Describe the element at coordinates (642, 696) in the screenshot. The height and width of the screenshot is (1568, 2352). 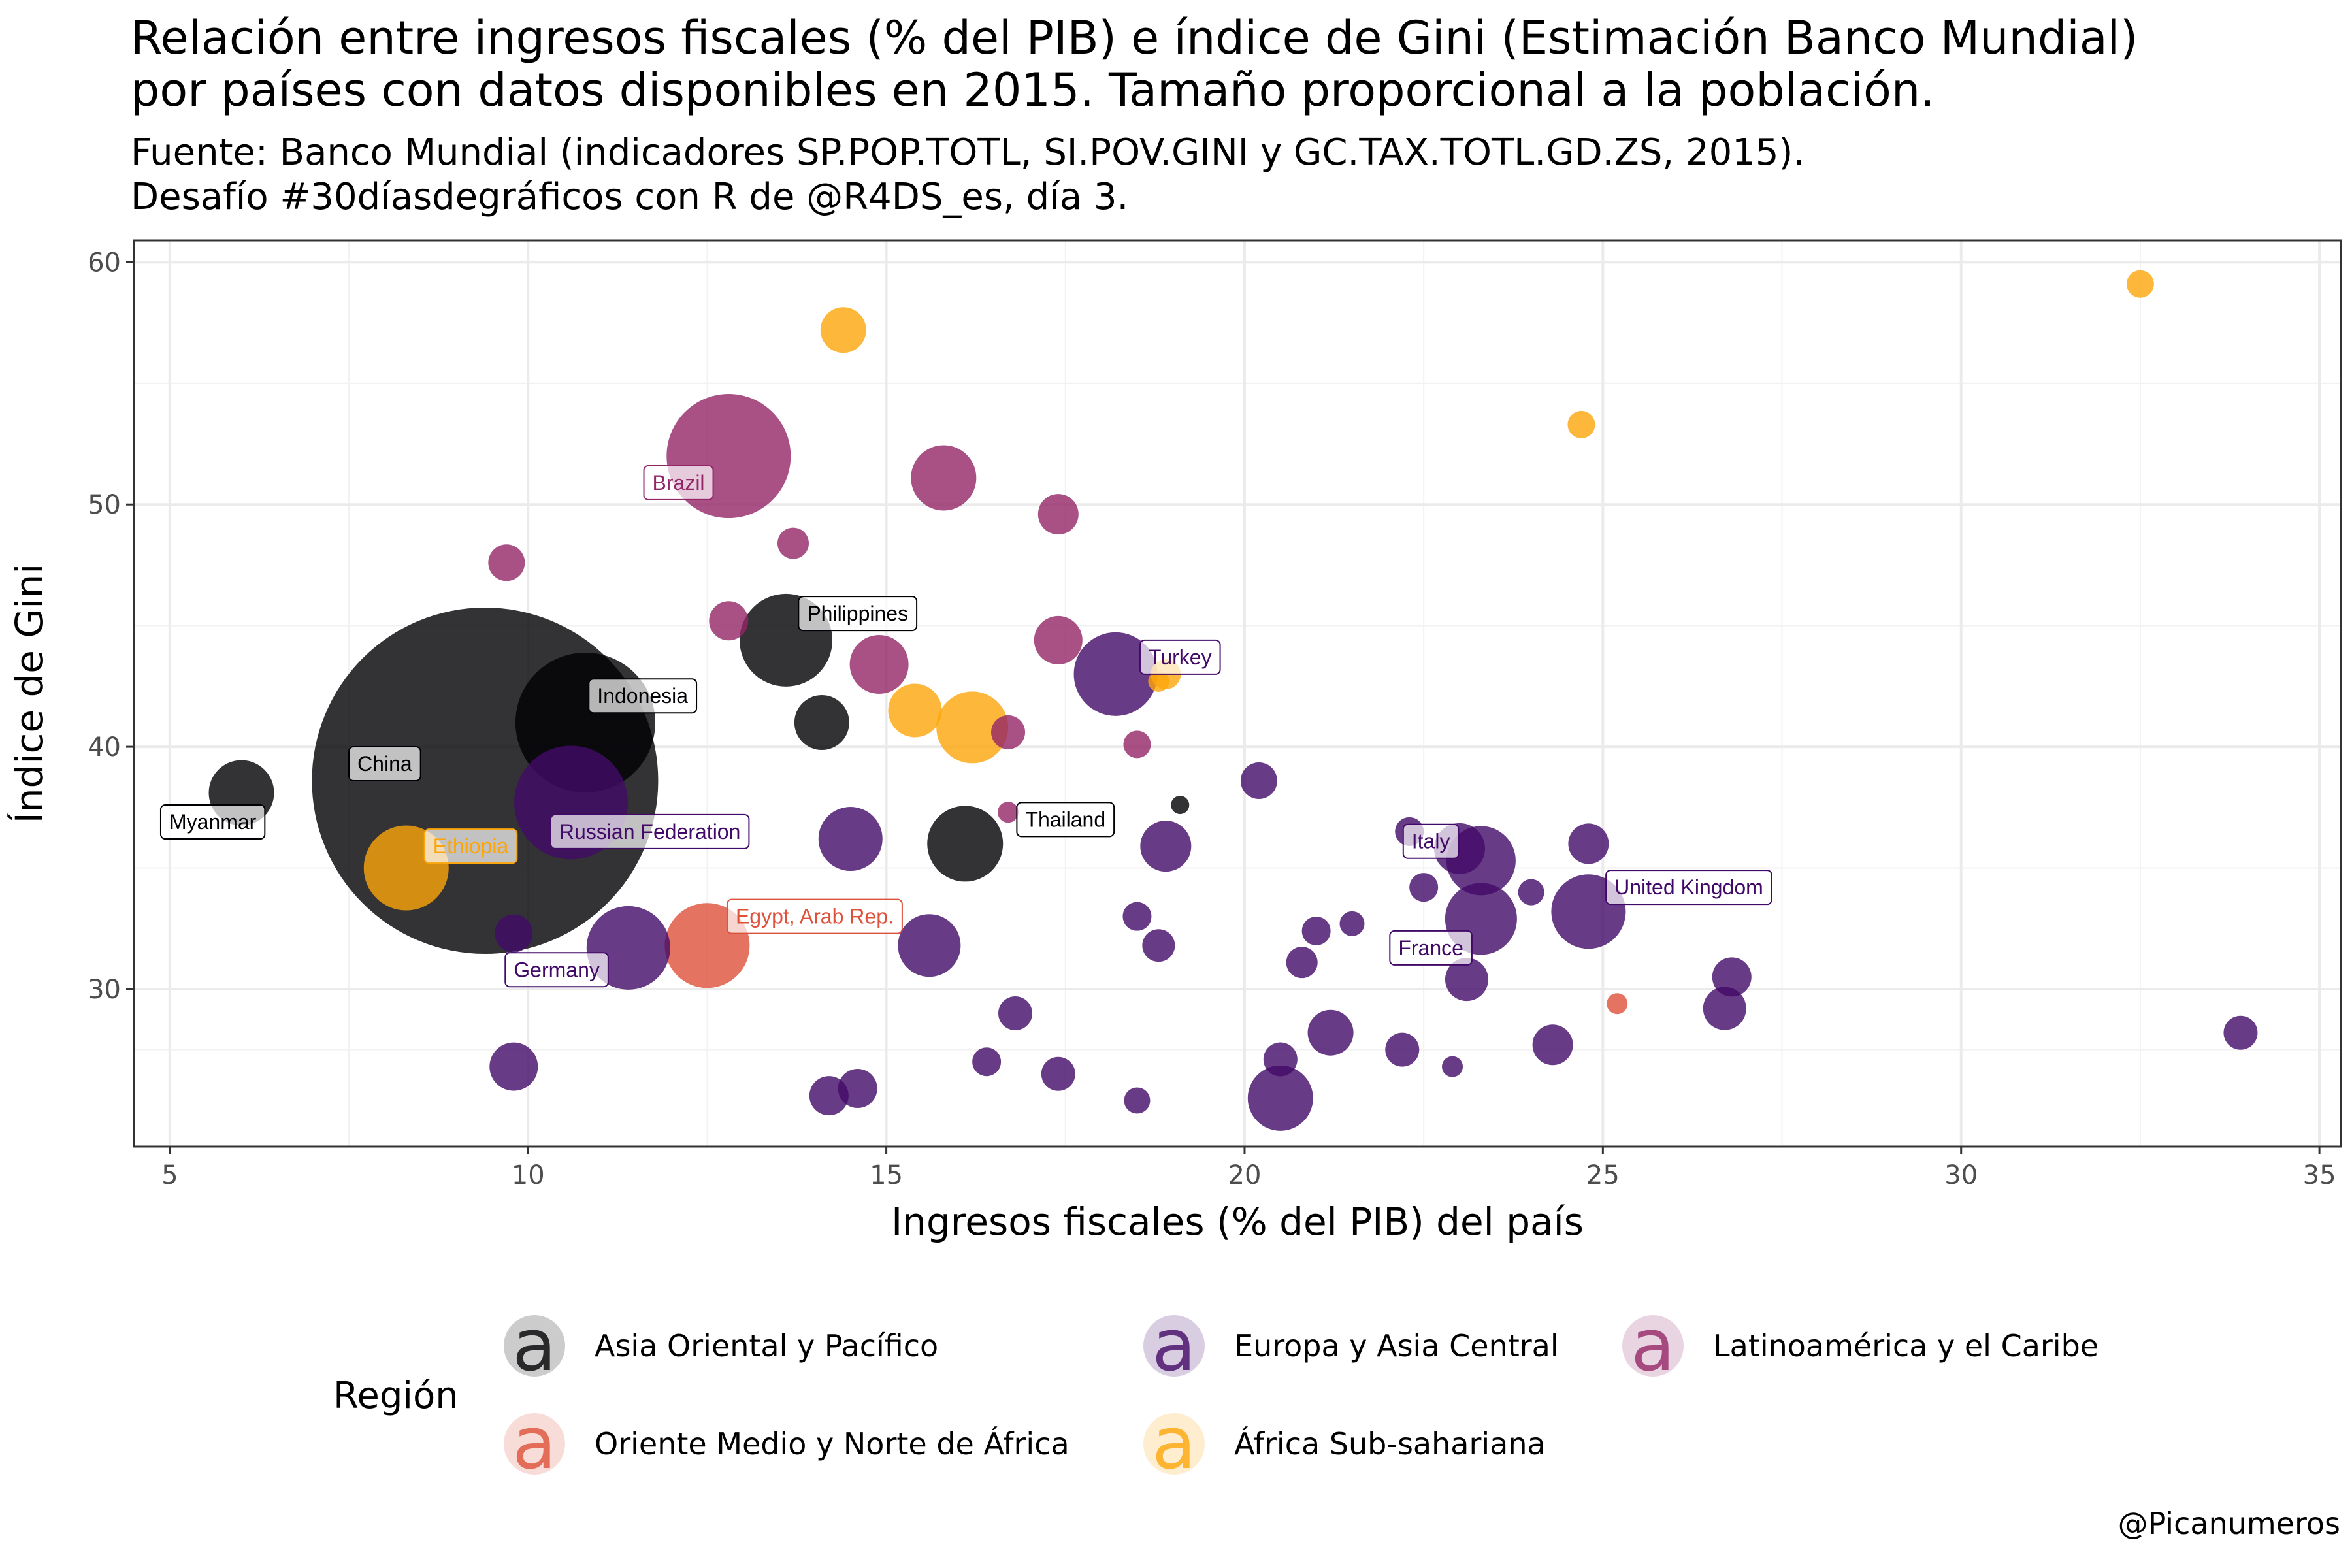
I see `point-label-text: Indonesia` at that location.